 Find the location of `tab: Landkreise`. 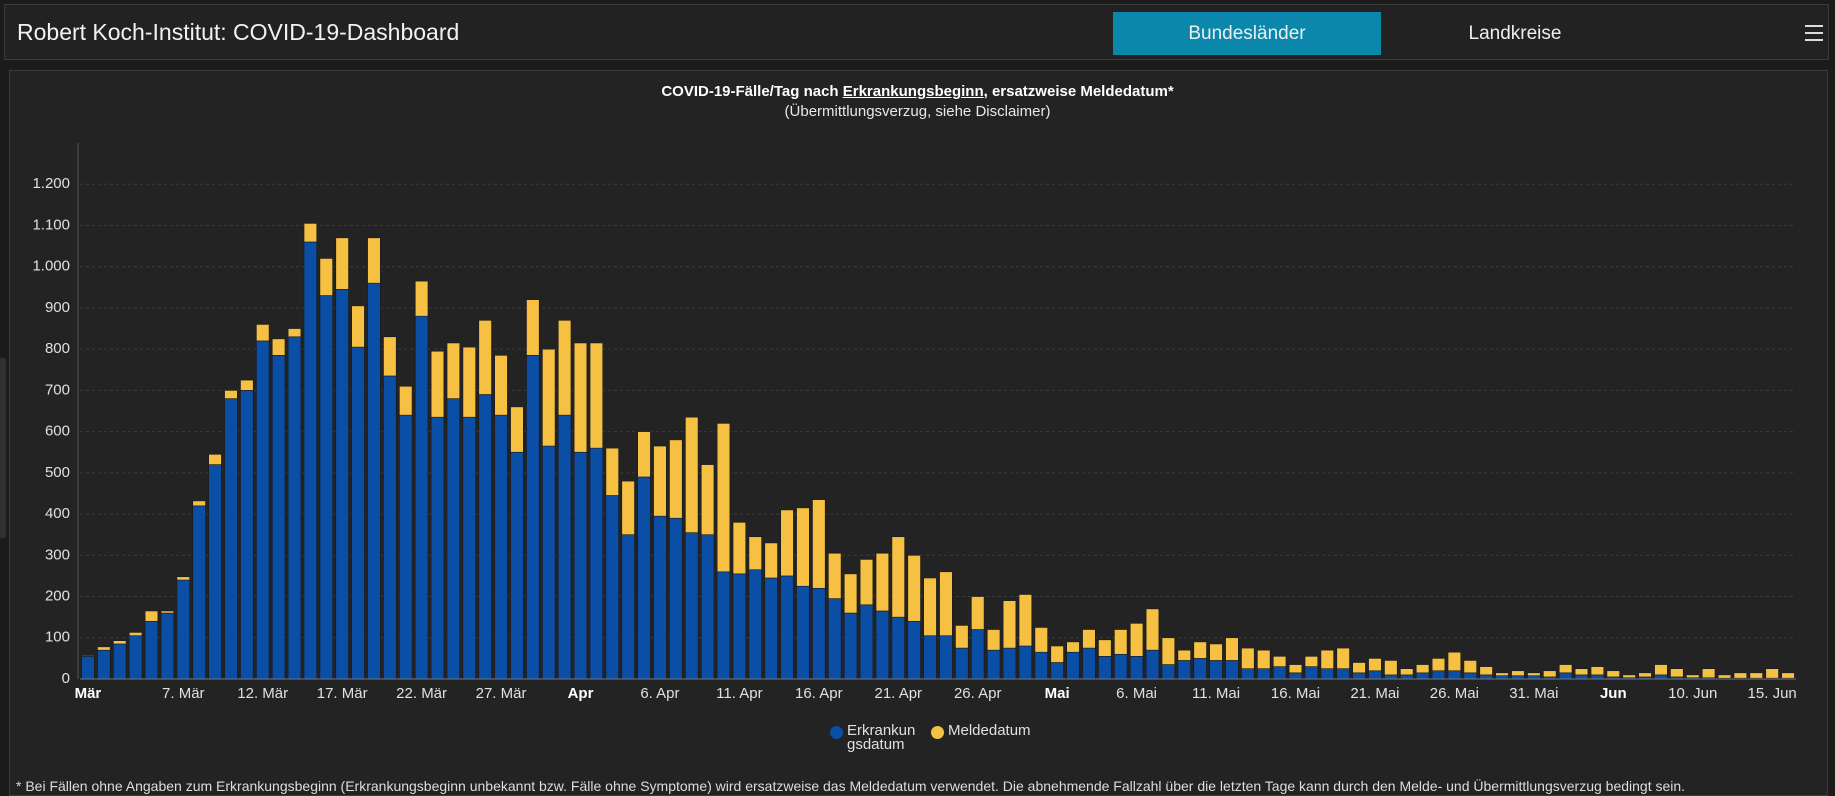

tab: Landkreise is located at coordinates (1515, 33).